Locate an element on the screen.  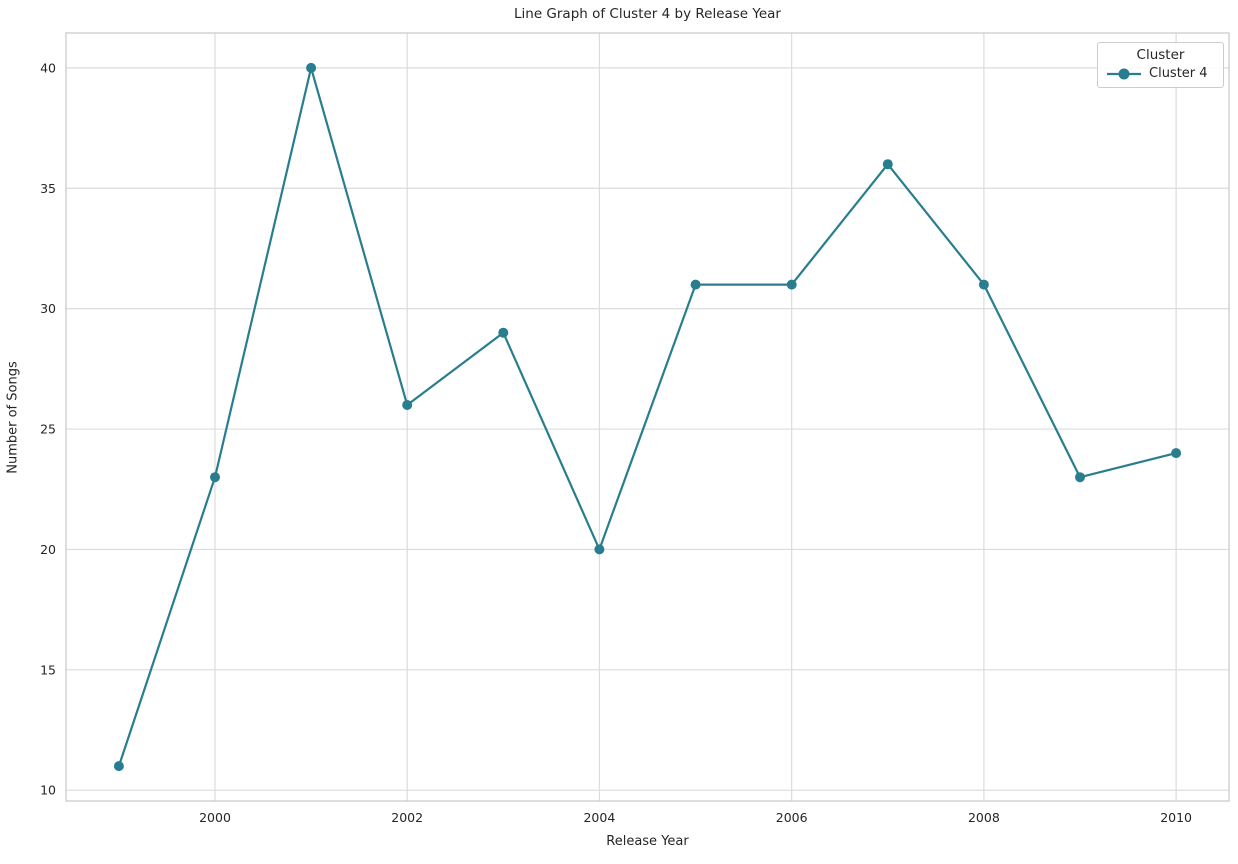
svg-text: 40 is located at coordinates (48, 67).